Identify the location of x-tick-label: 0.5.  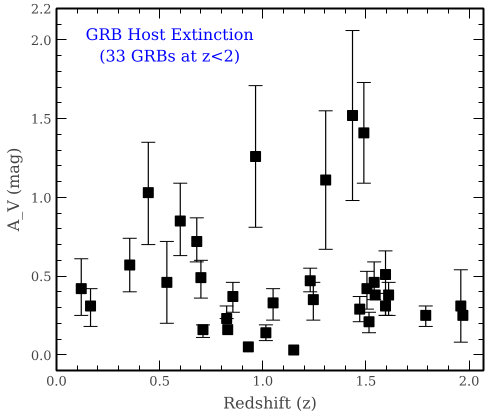
(159, 382).